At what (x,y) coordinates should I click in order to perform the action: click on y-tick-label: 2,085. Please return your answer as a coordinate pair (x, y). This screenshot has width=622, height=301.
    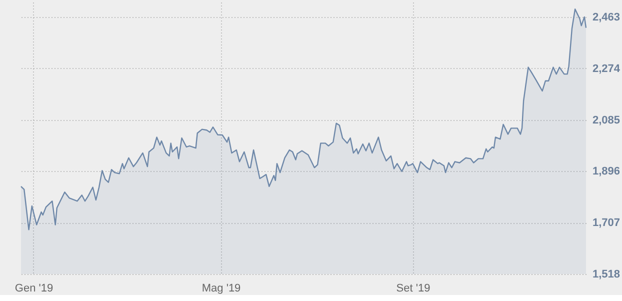
    Looking at the image, I should click on (606, 120).